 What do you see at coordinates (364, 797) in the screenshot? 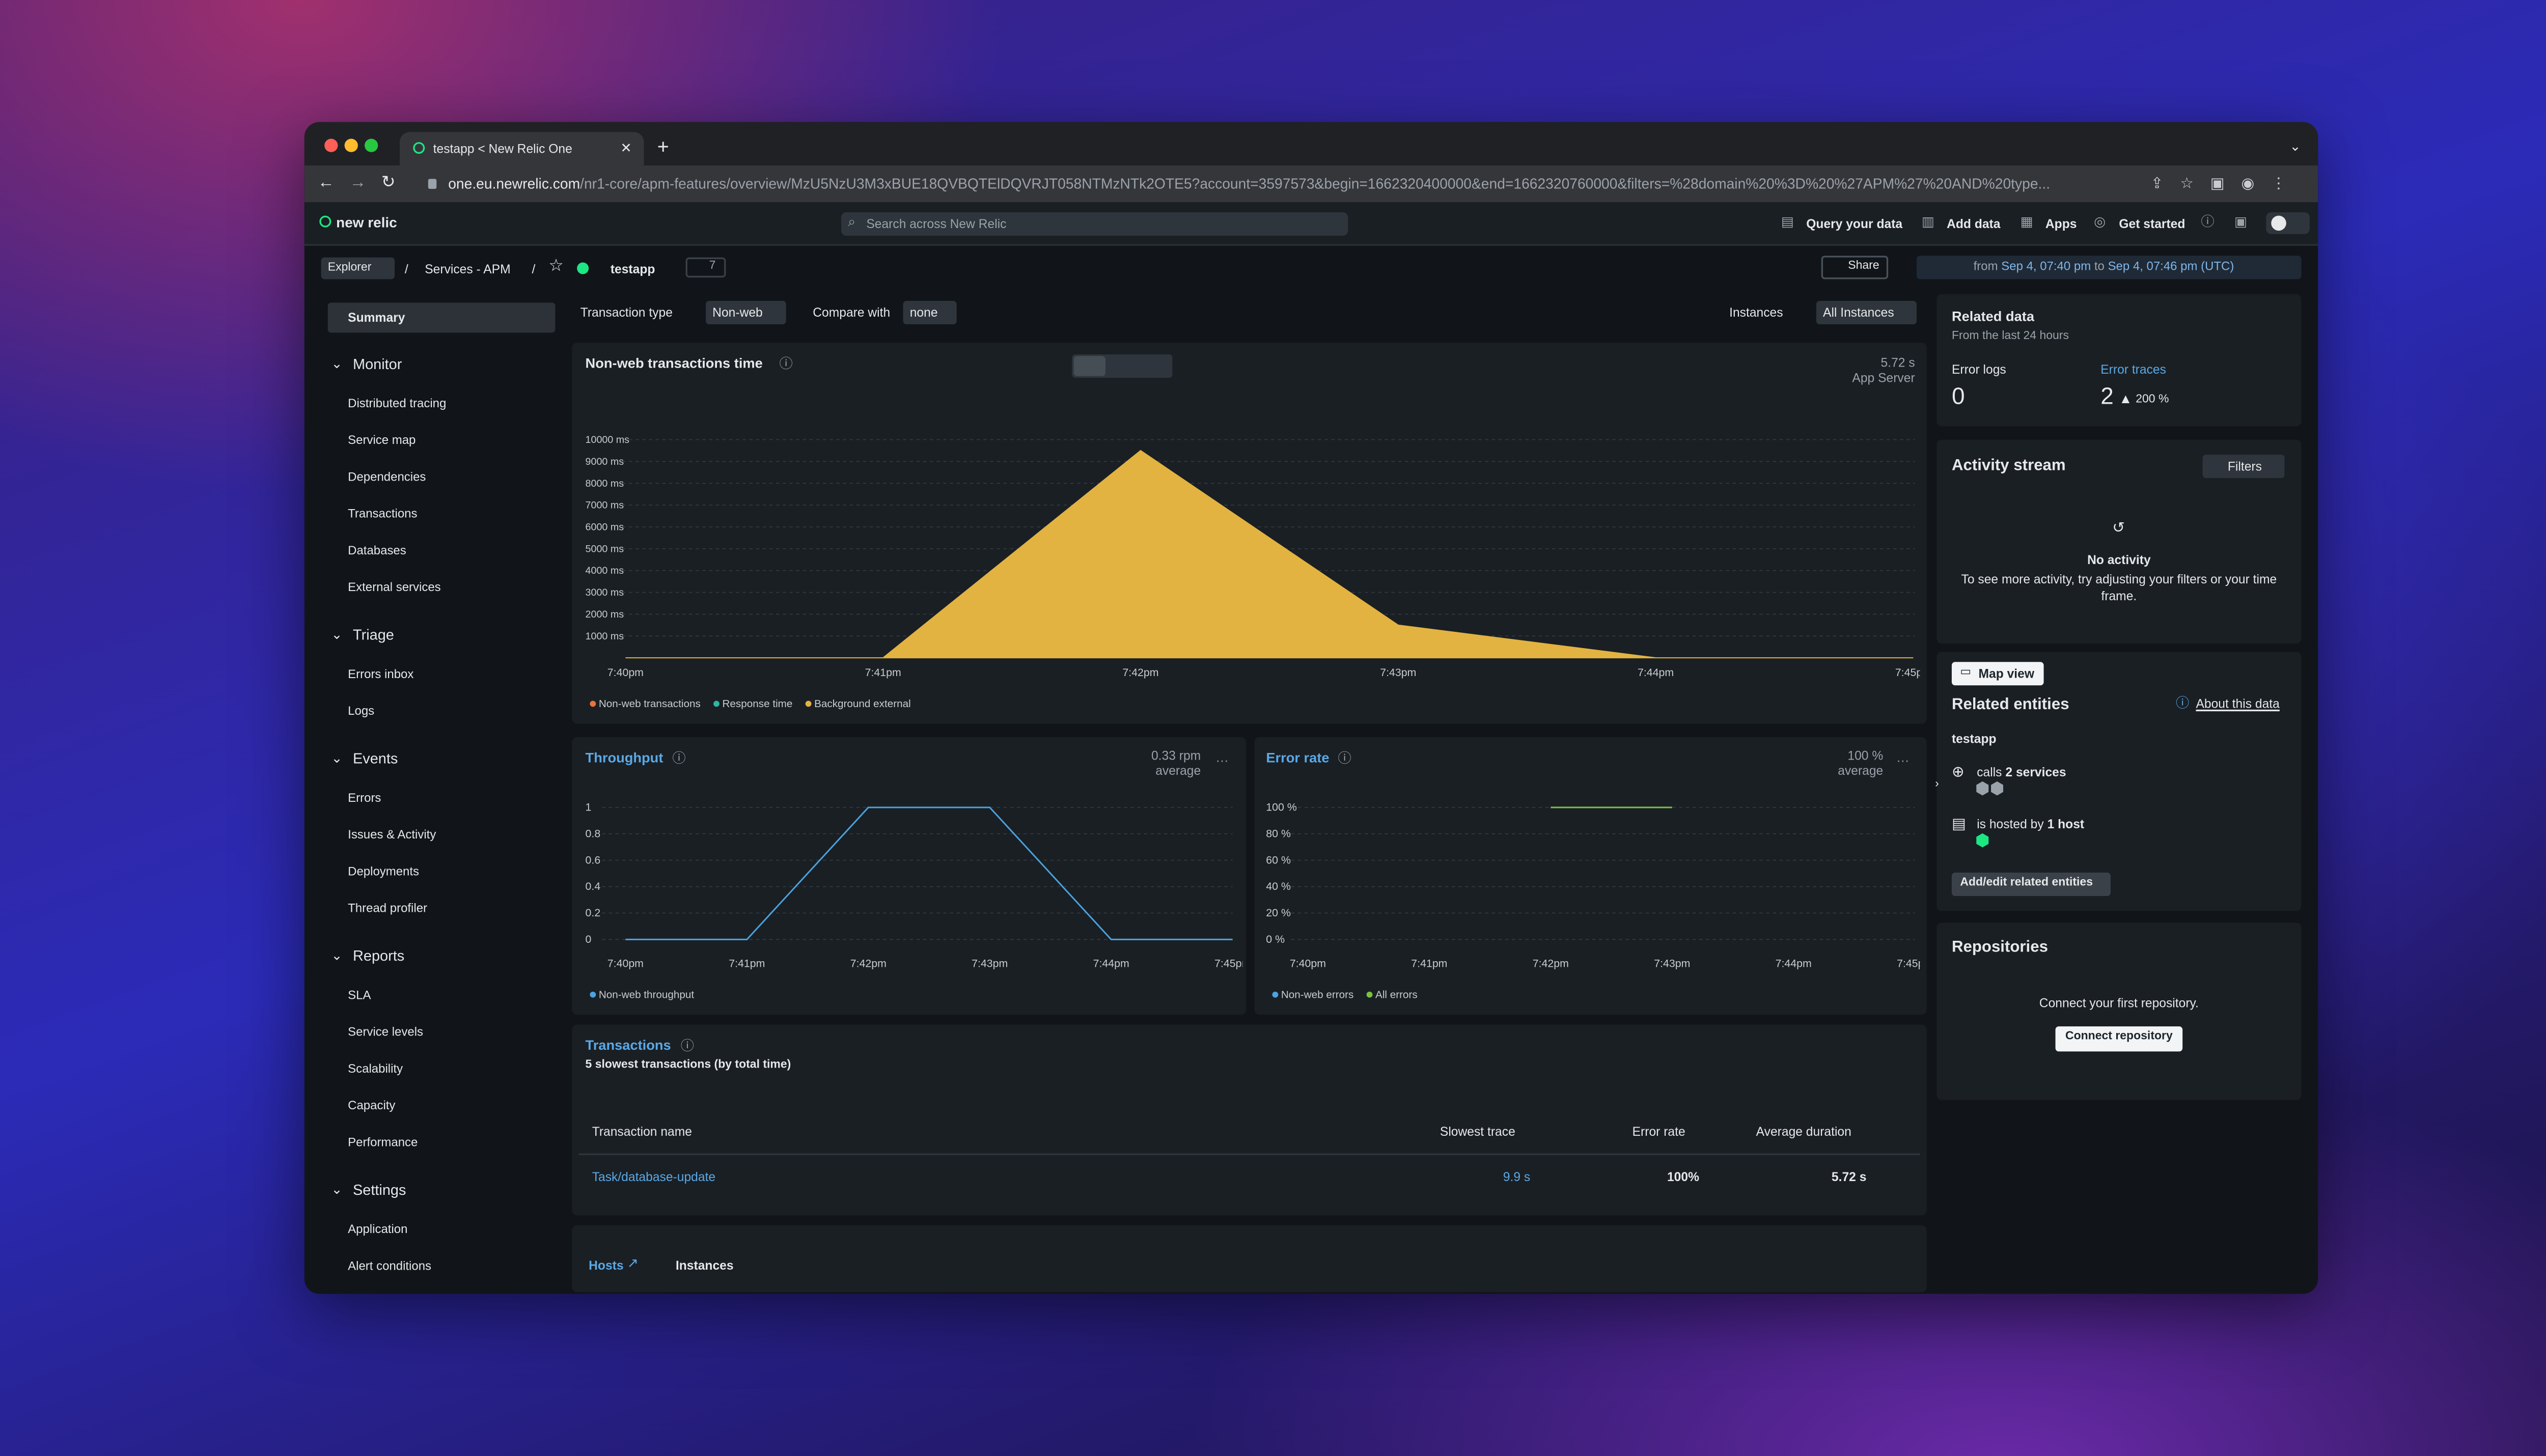
I see `nav-item: Errors` at bounding box center [364, 797].